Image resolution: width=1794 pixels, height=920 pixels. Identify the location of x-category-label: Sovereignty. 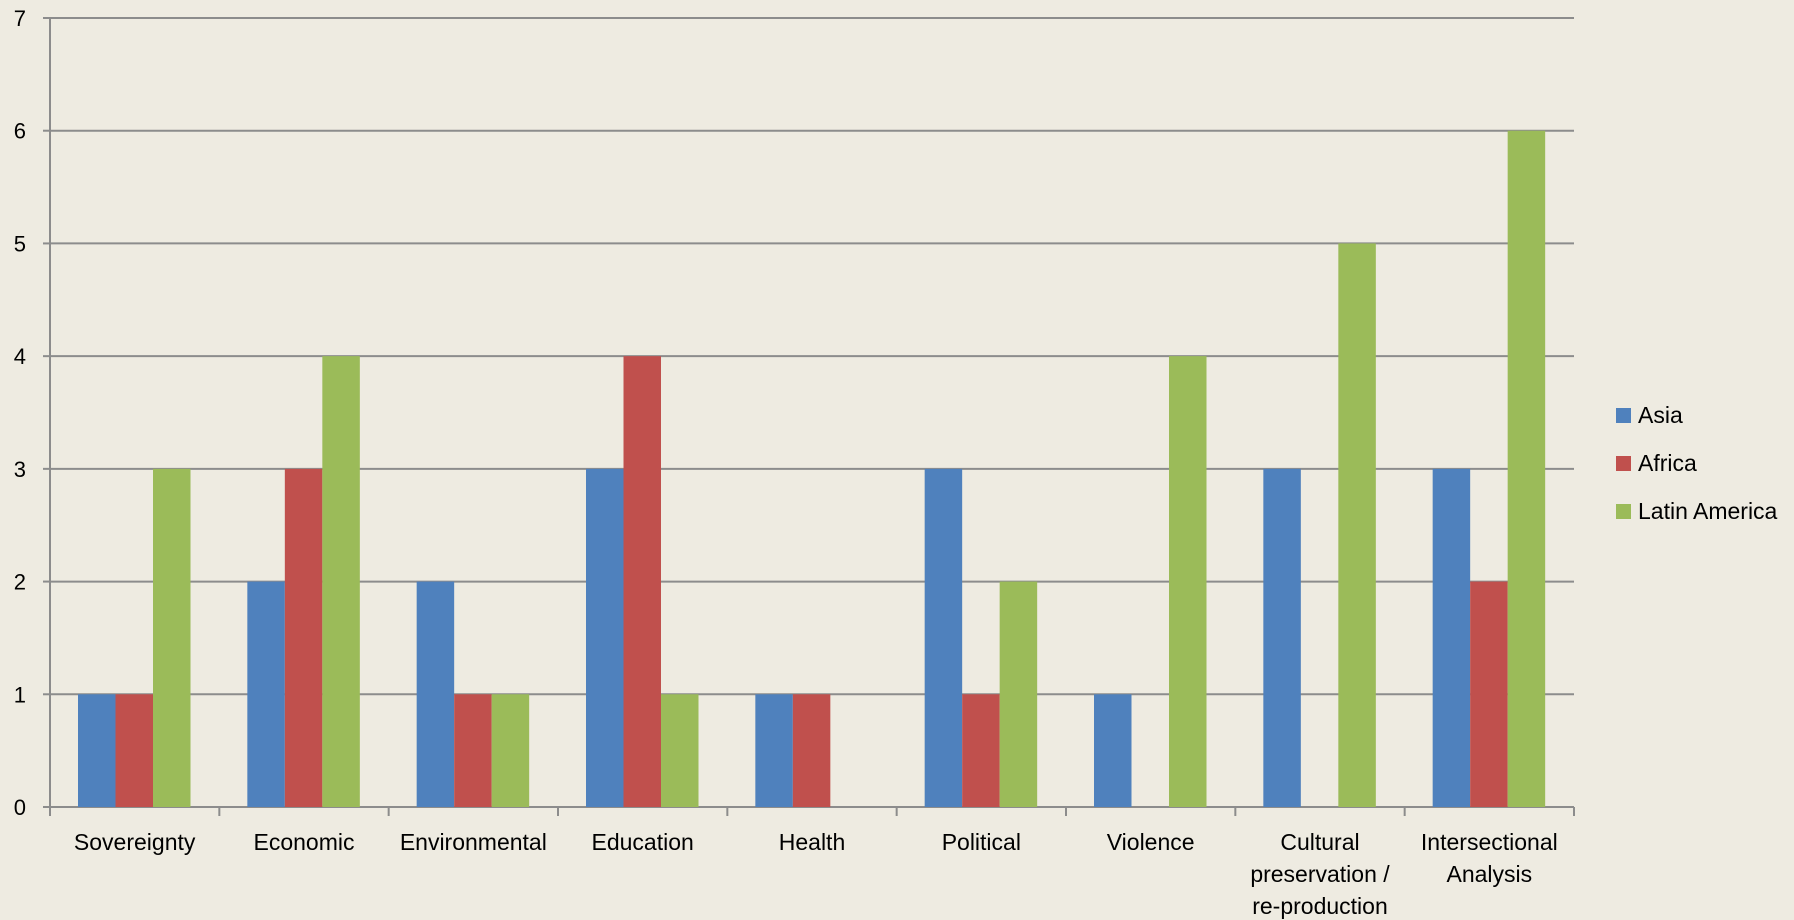
(135, 842).